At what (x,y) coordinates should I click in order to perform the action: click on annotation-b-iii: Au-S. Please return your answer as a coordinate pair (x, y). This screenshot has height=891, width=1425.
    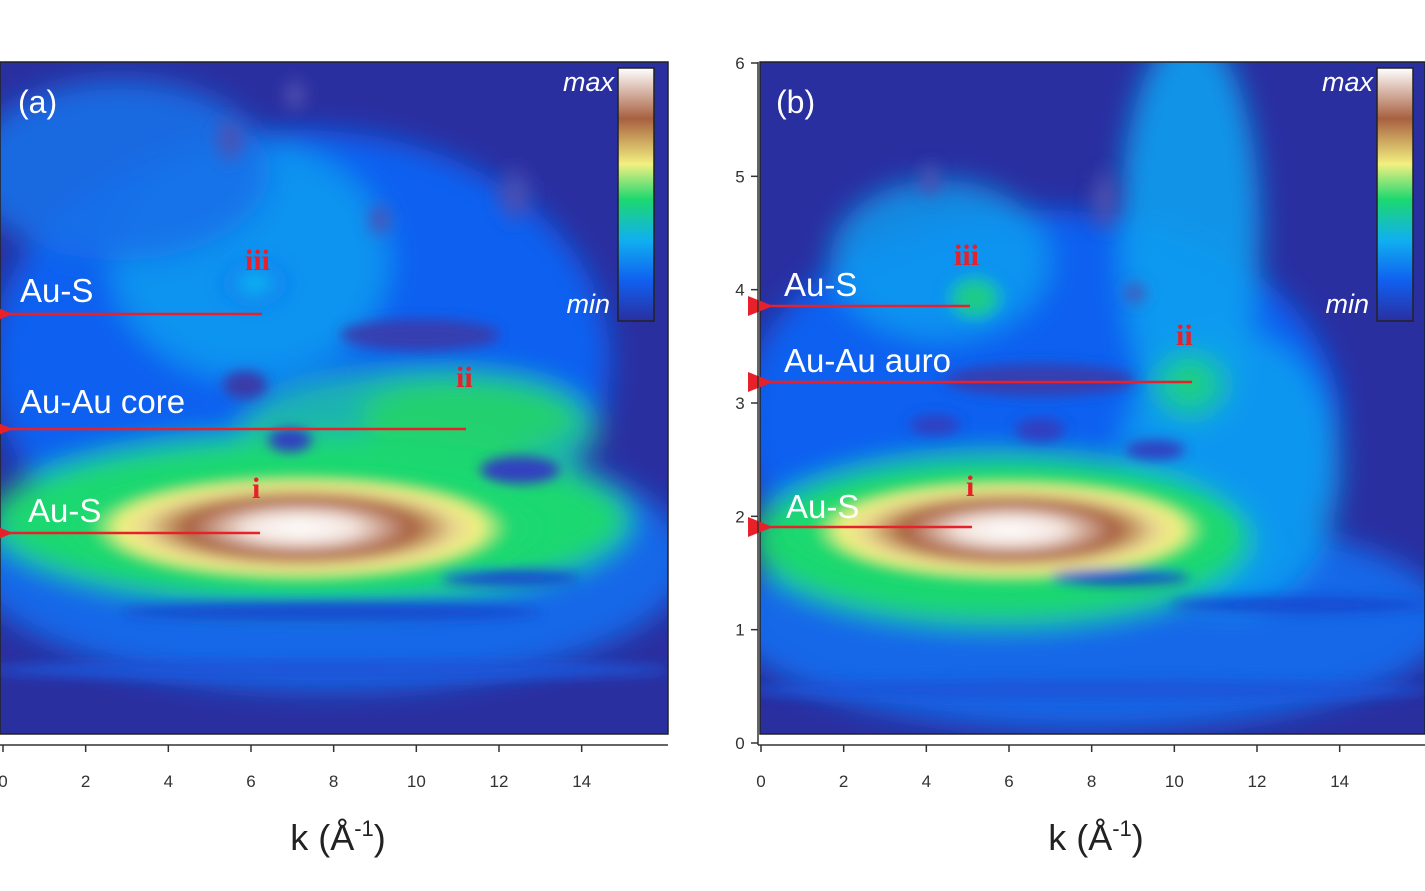
    Looking at the image, I should click on (820, 284).